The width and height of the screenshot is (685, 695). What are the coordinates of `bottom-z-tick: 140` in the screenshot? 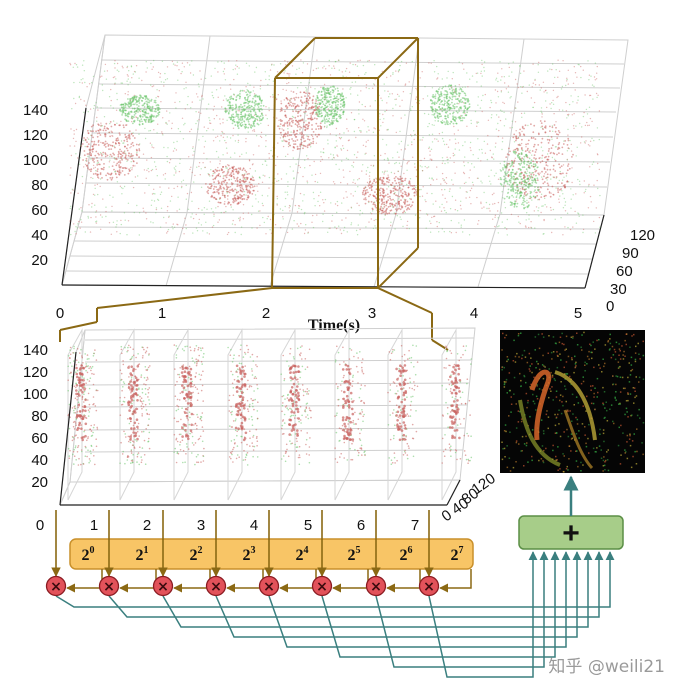 It's located at (35, 350).